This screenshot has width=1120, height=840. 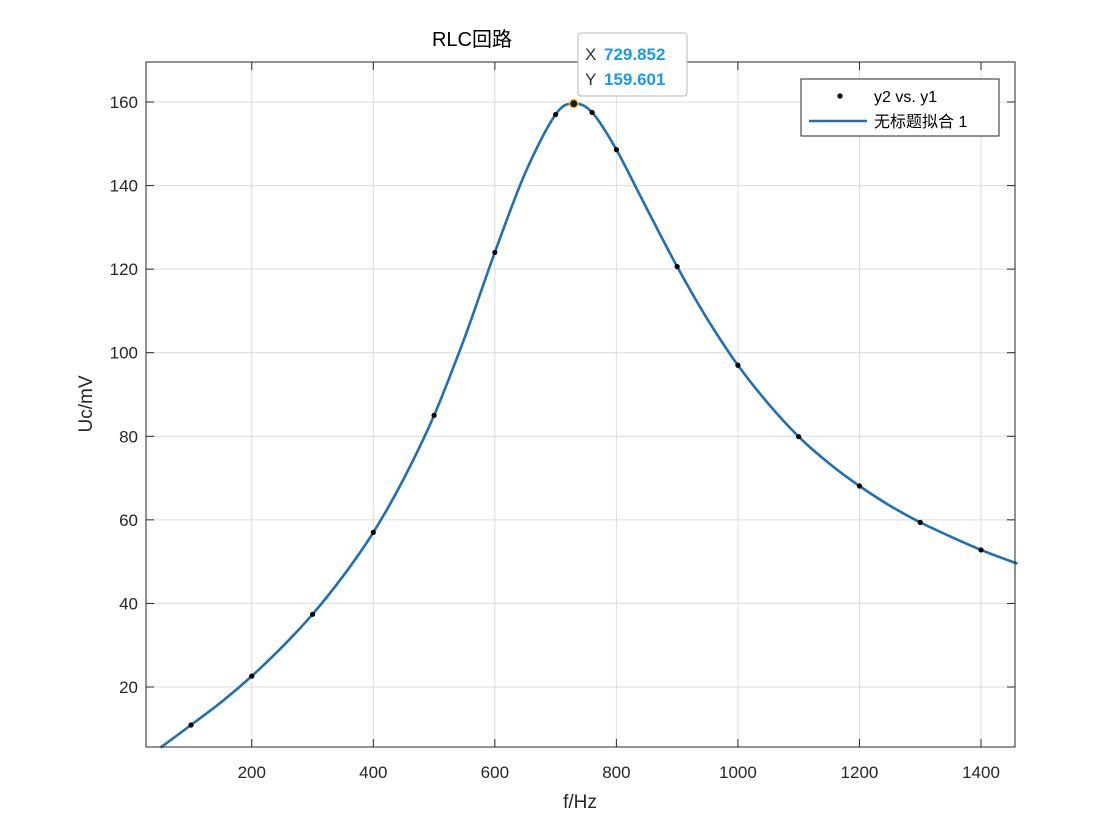 I want to click on datatip: X 729.852 Y 159.601, so click(x=628, y=70).